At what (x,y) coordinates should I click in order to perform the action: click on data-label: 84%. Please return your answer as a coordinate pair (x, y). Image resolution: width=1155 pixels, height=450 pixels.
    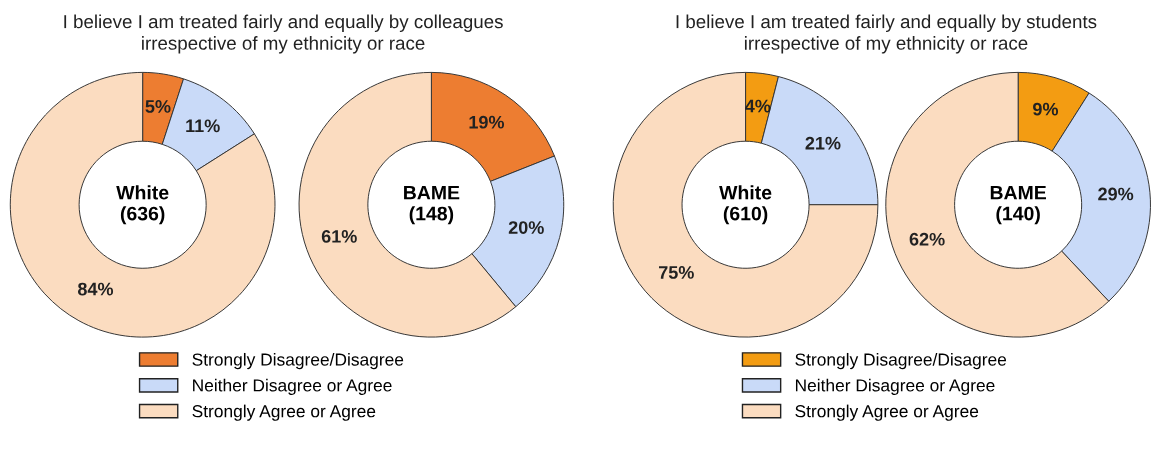
    Looking at the image, I should click on (95, 289).